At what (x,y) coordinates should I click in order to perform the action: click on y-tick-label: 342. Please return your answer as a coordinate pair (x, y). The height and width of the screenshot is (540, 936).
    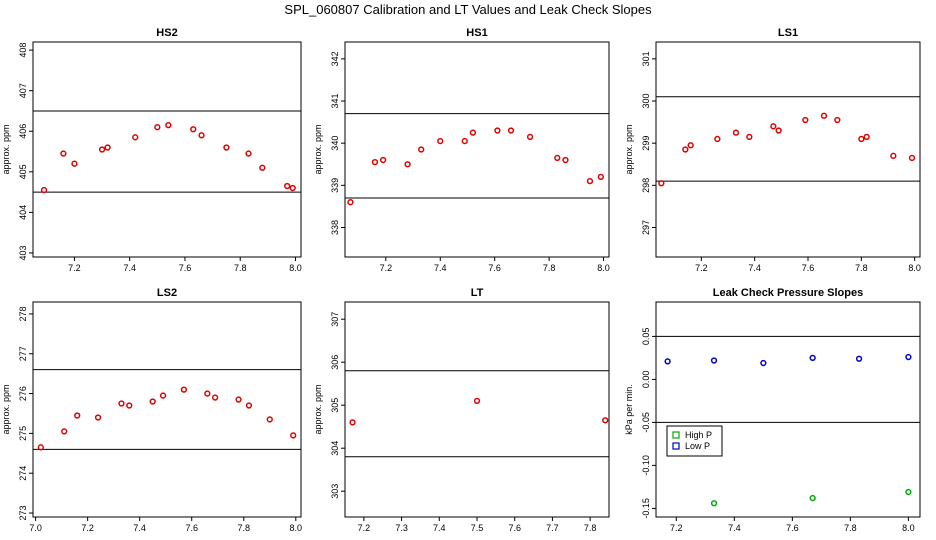
    Looking at the image, I should click on (335, 58).